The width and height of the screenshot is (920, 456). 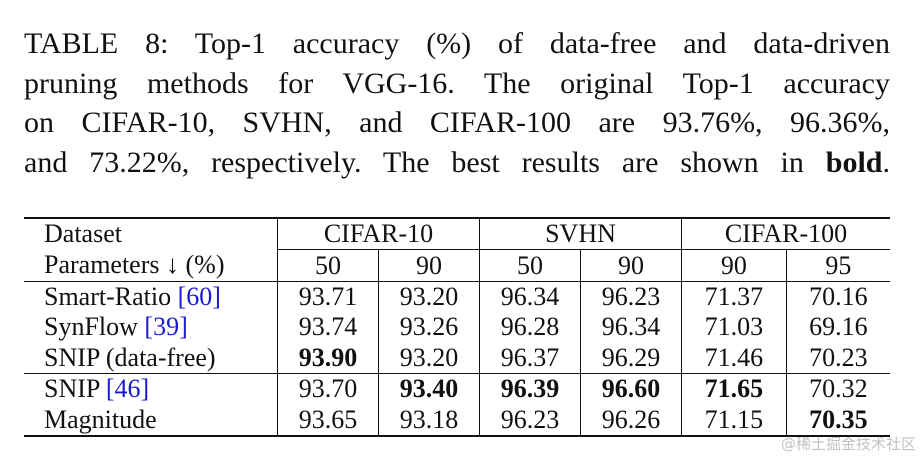 What do you see at coordinates (631, 420) in the screenshot?
I see `value-cell: 96.26` at bounding box center [631, 420].